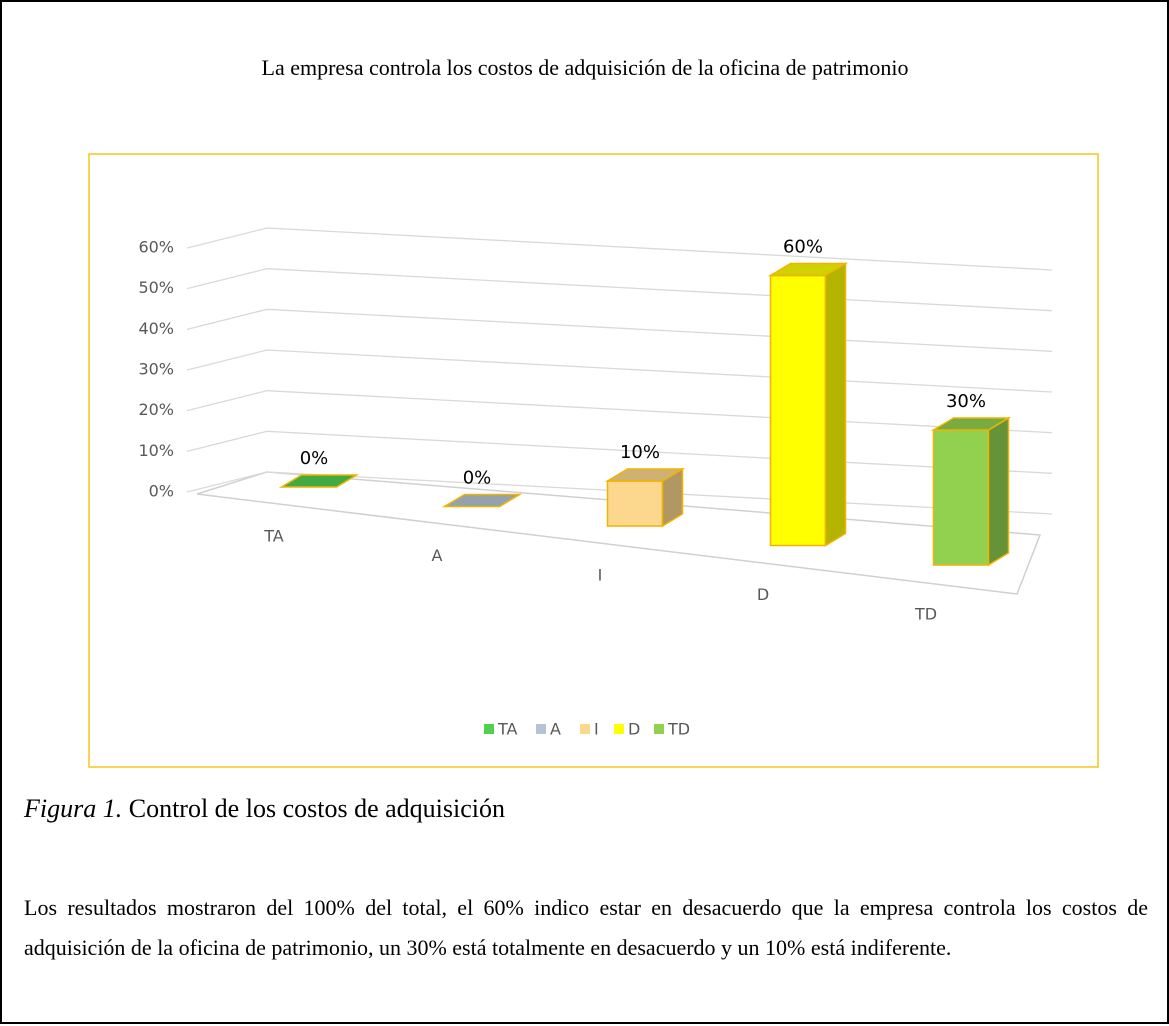  What do you see at coordinates (966, 401) in the screenshot?
I see `value-label: 30%` at bounding box center [966, 401].